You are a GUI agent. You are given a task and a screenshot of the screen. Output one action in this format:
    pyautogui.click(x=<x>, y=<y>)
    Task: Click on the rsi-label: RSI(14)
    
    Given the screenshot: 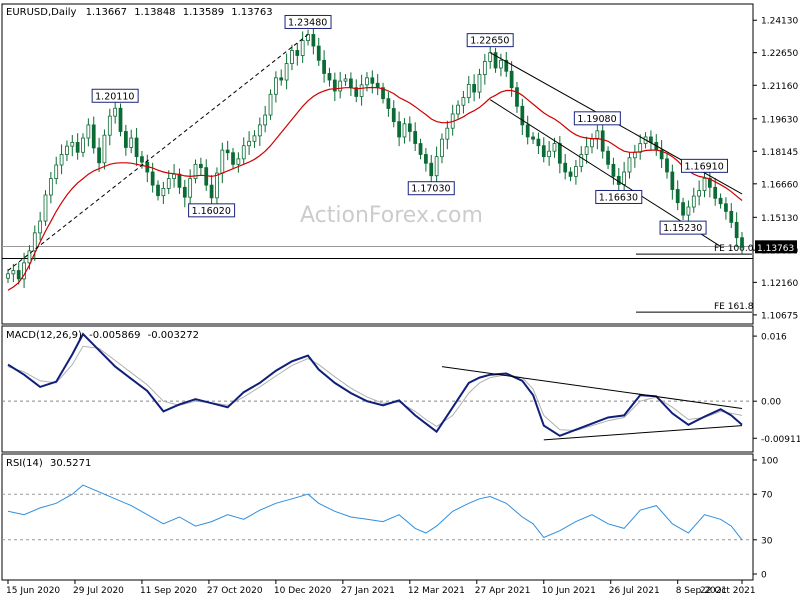 What is the action you would take?
    pyautogui.click(x=24, y=463)
    